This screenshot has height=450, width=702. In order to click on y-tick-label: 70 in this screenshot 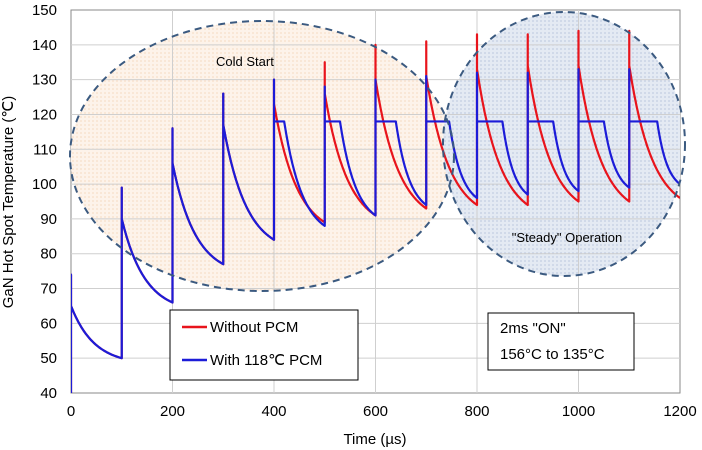, I will do `click(48, 289)`.